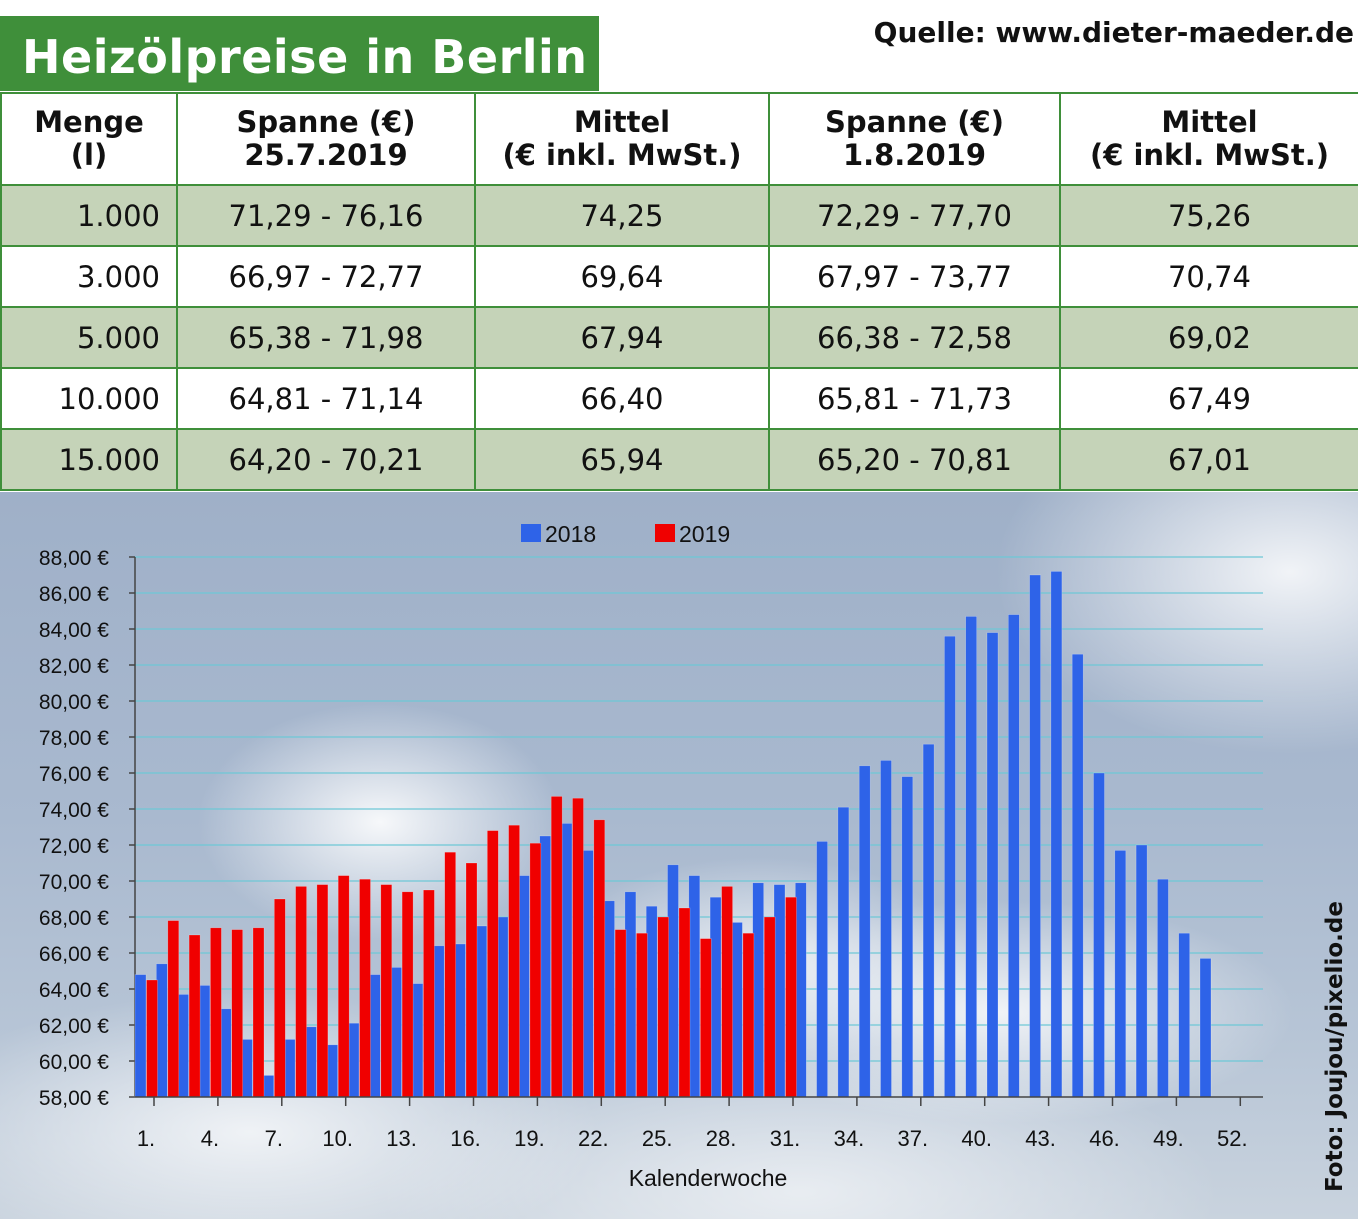 This screenshot has width=1358, height=1219. I want to click on x-tick-label: 40., so click(976, 1138).